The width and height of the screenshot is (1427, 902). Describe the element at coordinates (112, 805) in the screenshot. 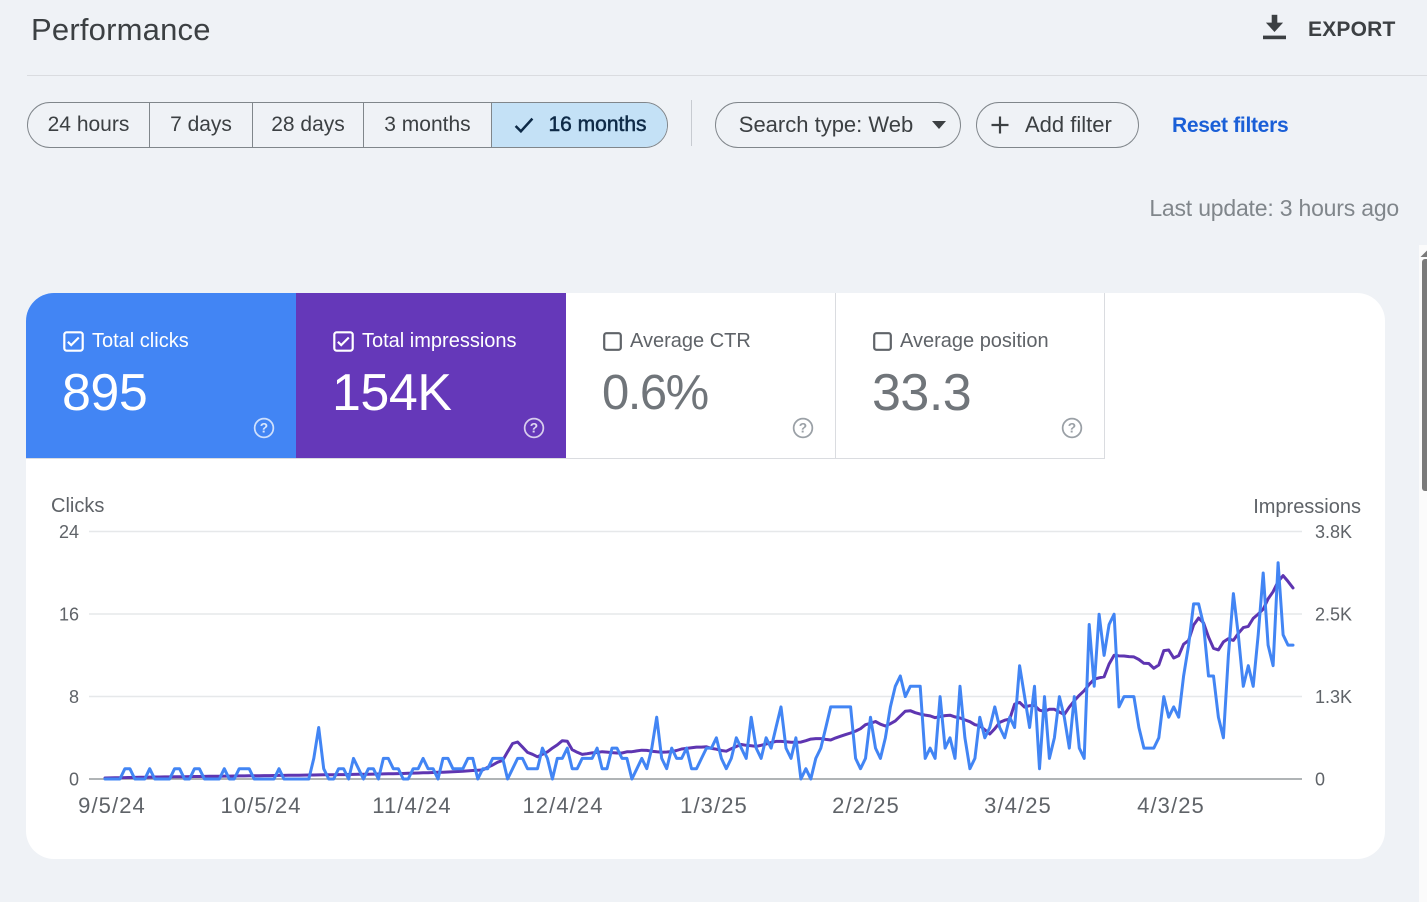

I see `svg-text: 9/5/24` at that location.